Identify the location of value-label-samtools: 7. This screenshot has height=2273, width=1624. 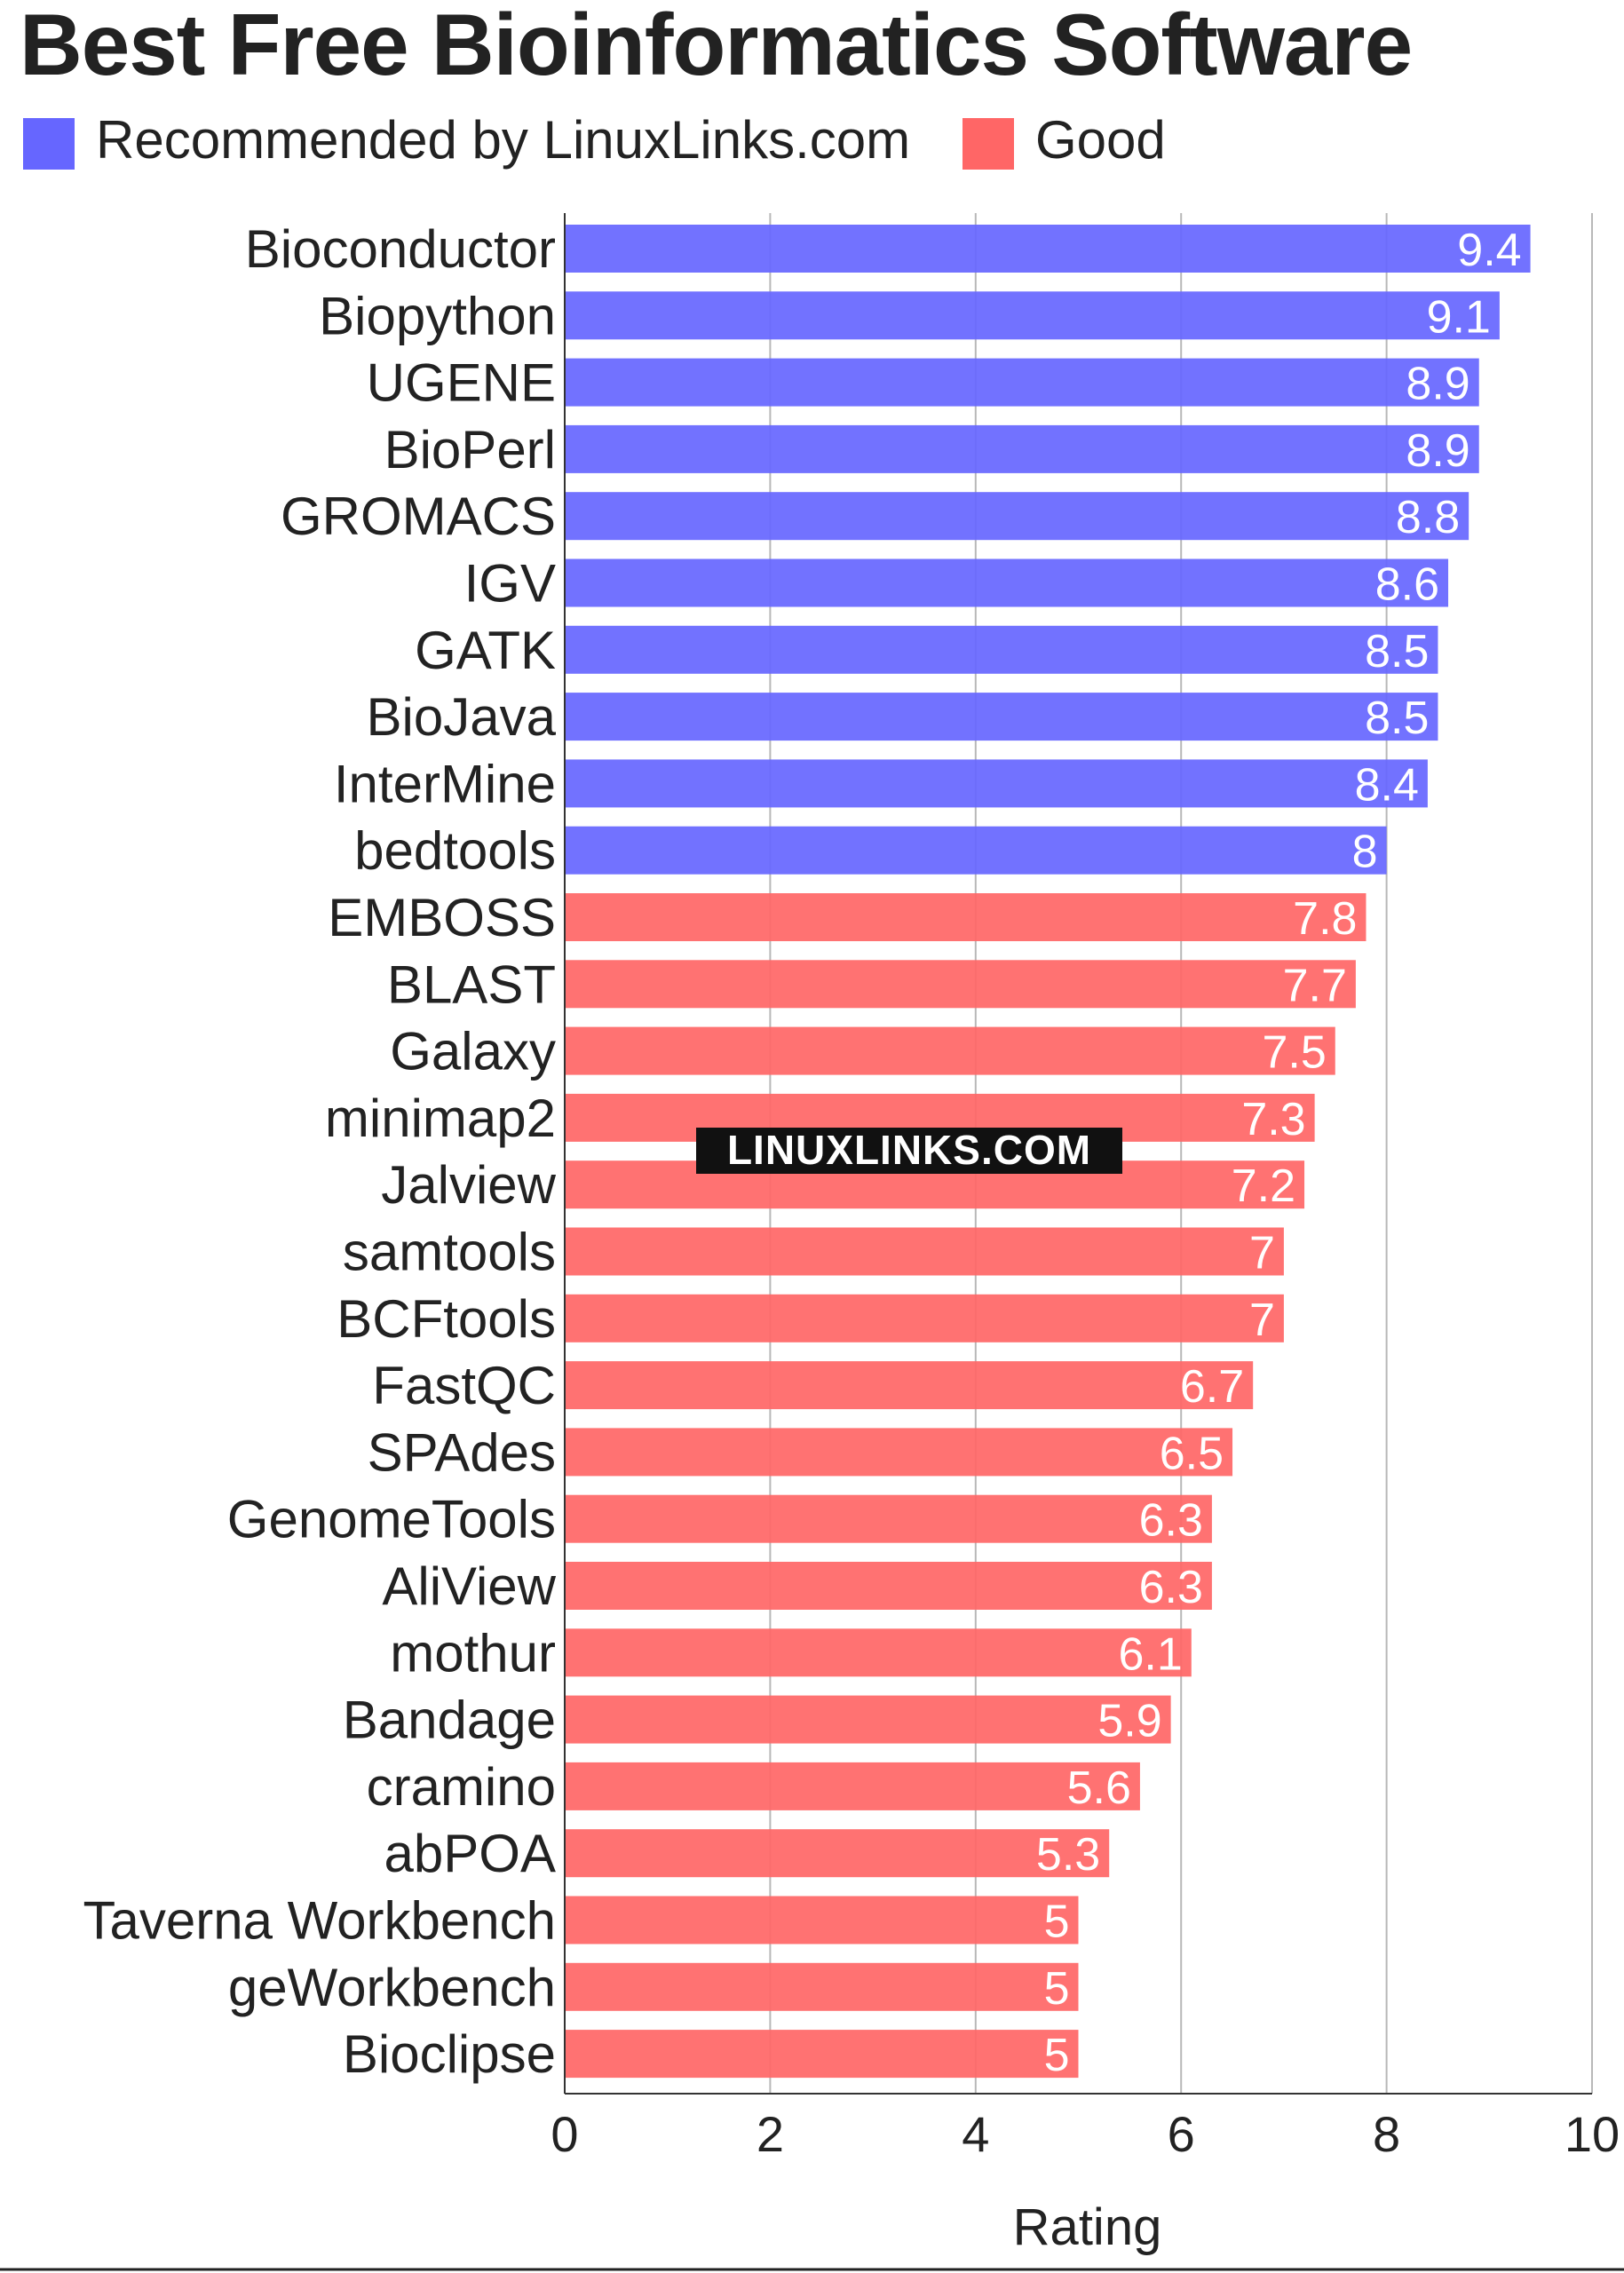
(1262, 1253).